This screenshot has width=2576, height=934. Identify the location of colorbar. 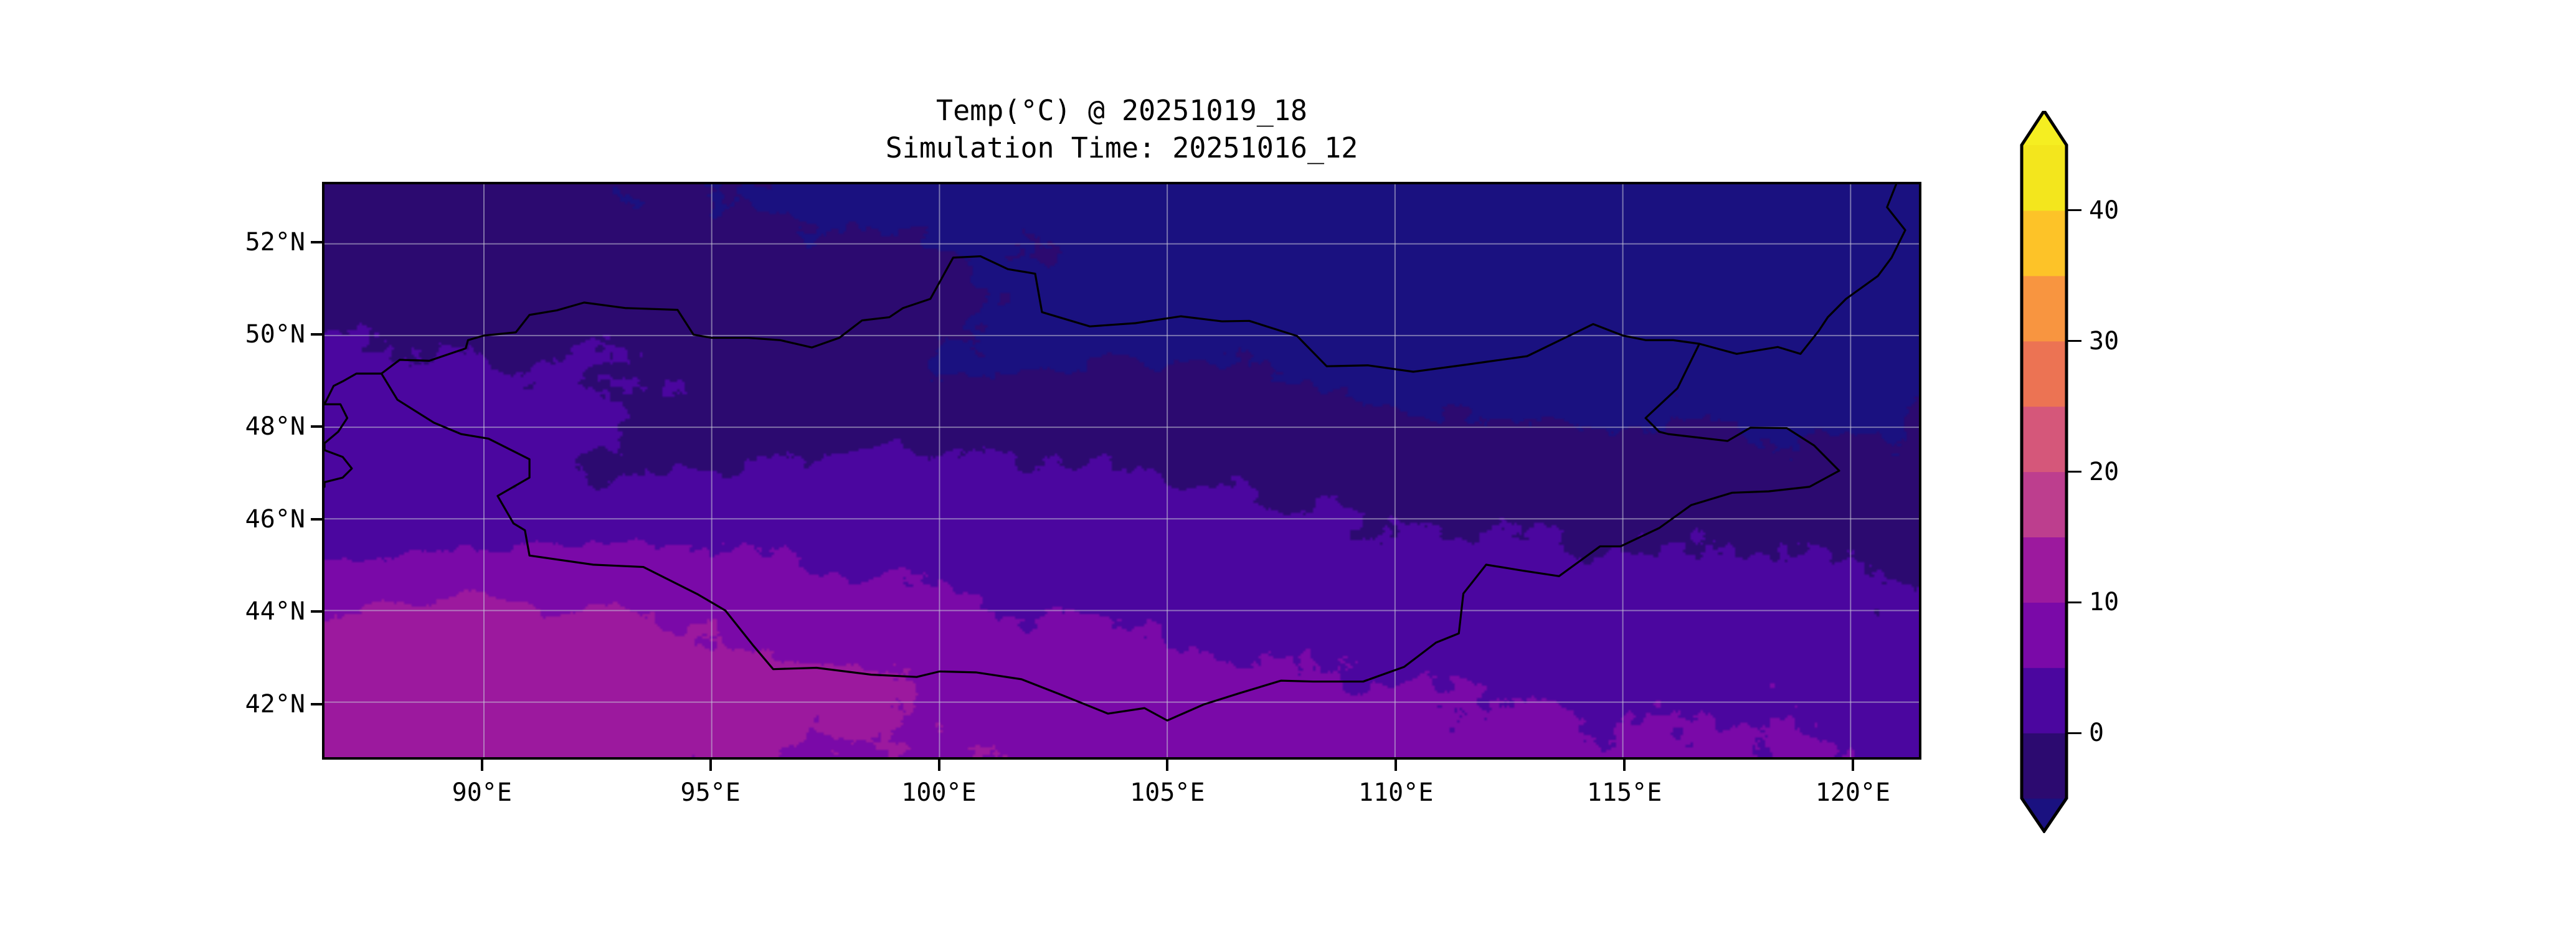
(2056, 472).